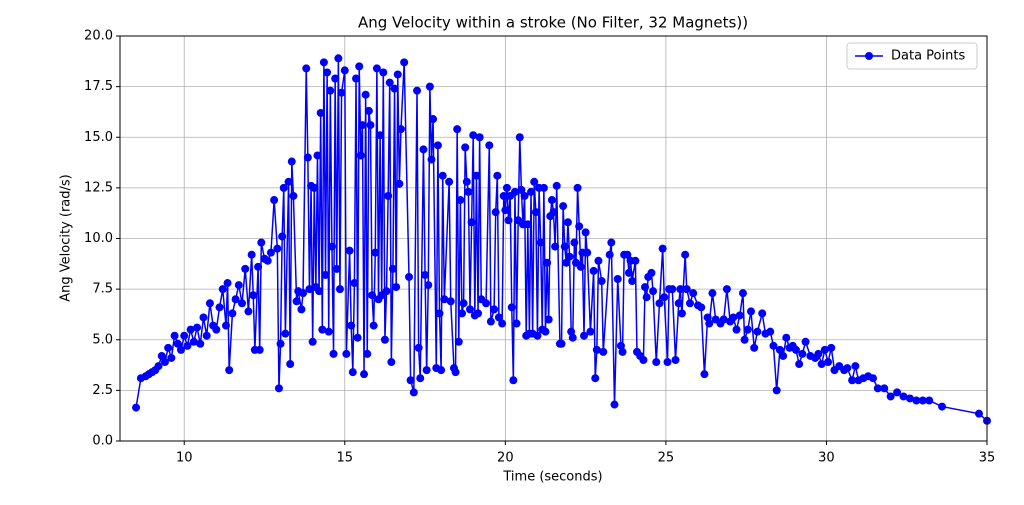  I want to click on y-axis-label: Ang Velocity (rad/s), so click(66, 238).